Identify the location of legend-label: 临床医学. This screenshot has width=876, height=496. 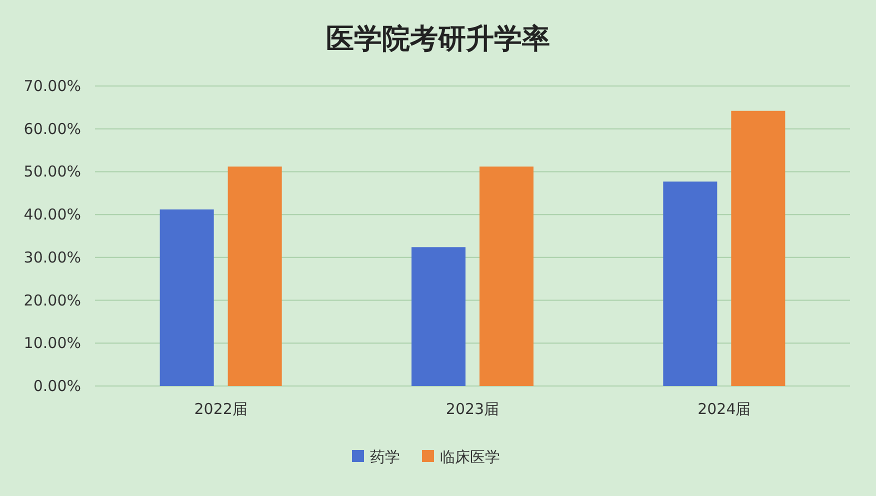
(470, 457).